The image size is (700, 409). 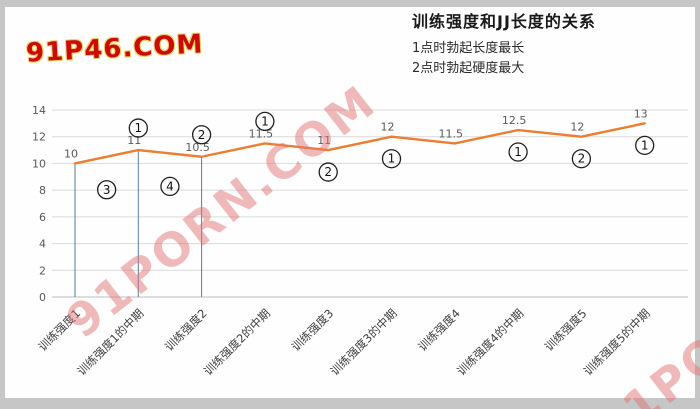 What do you see at coordinates (42, 217) in the screenshot?
I see `svg-text: 6` at bounding box center [42, 217].